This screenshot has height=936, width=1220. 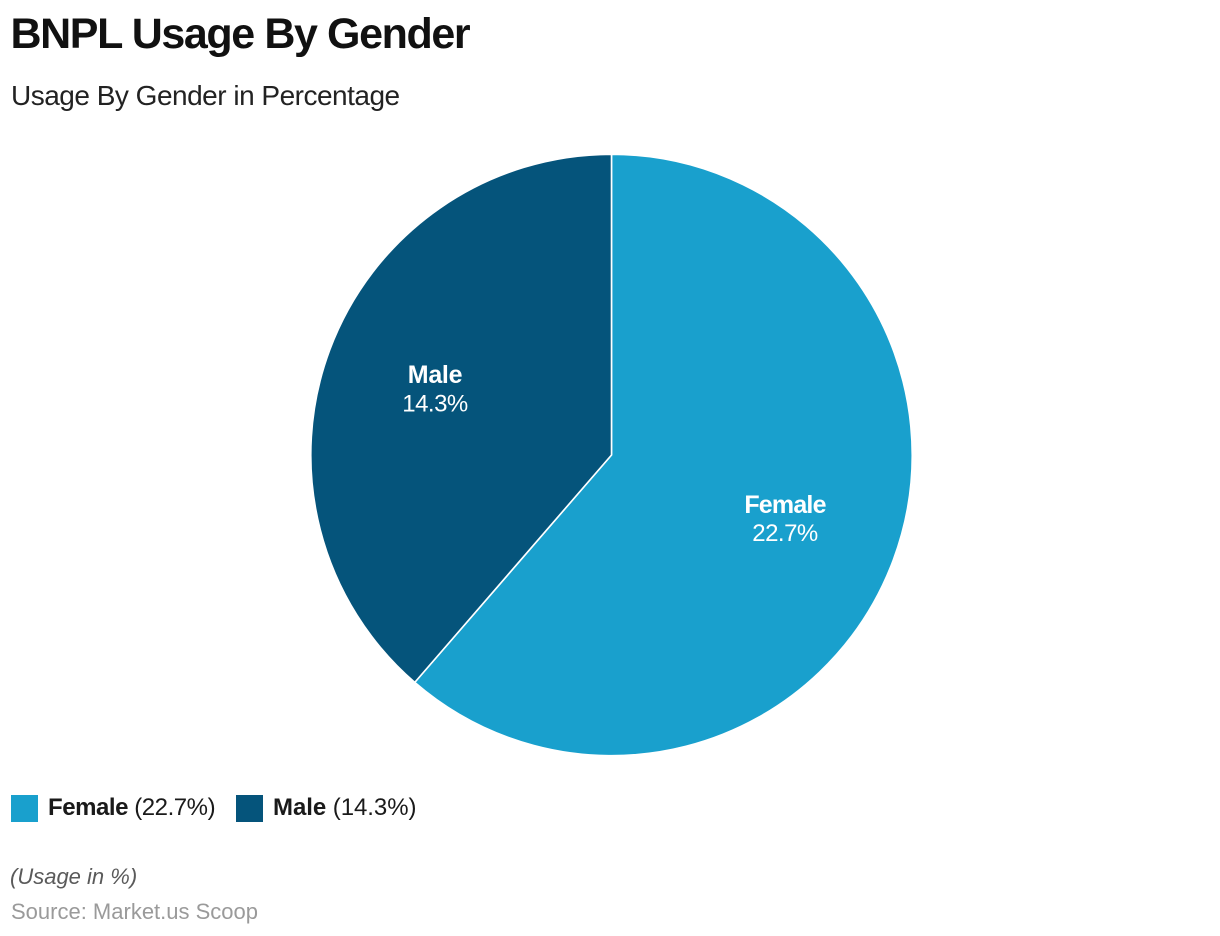 What do you see at coordinates (435, 375) in the screenshot?
I see `svg-text: Male` at bounding box center [435, 375].